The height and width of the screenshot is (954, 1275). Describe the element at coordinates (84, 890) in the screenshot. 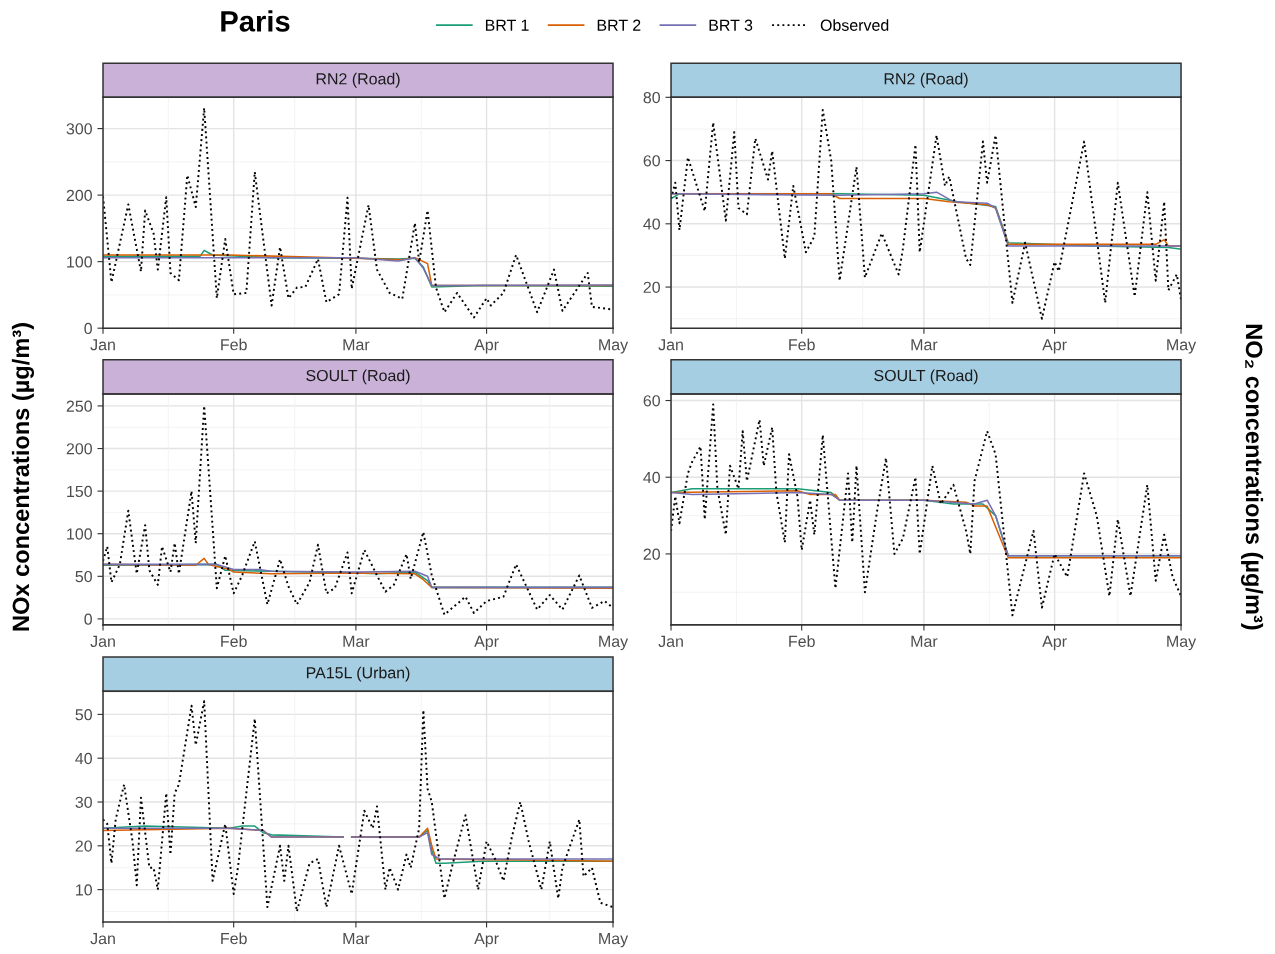

I see `y-tick-label: 10` at that location.